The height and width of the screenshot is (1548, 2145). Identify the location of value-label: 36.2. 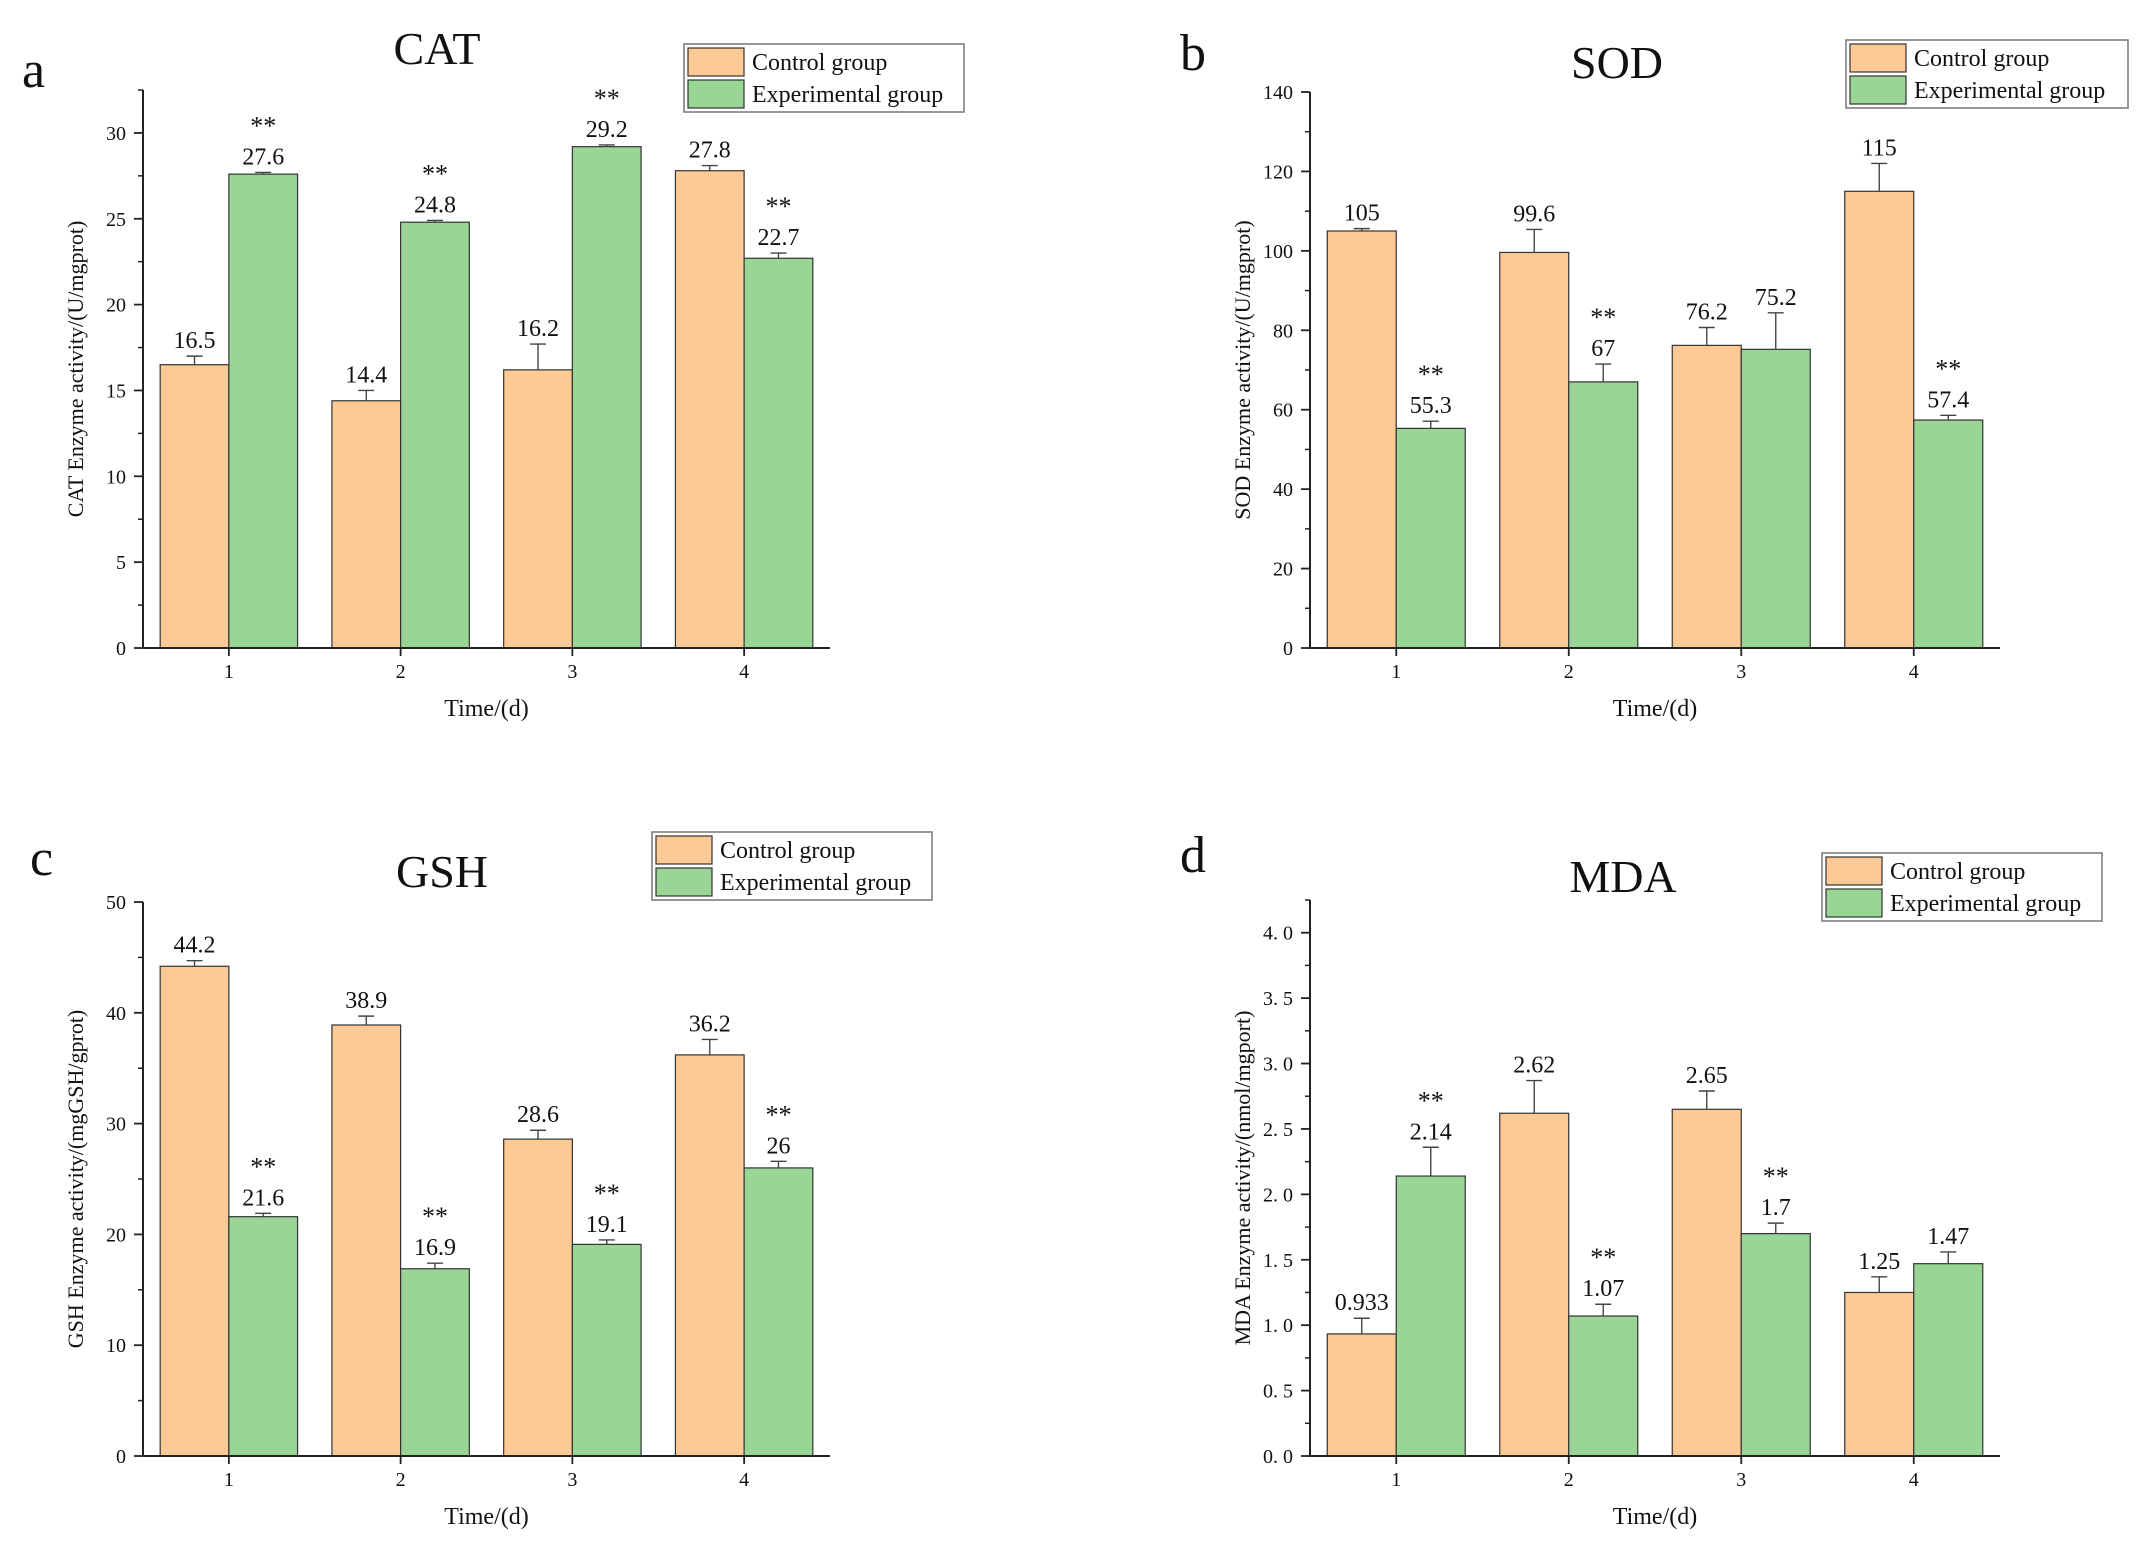
(710, 1024).